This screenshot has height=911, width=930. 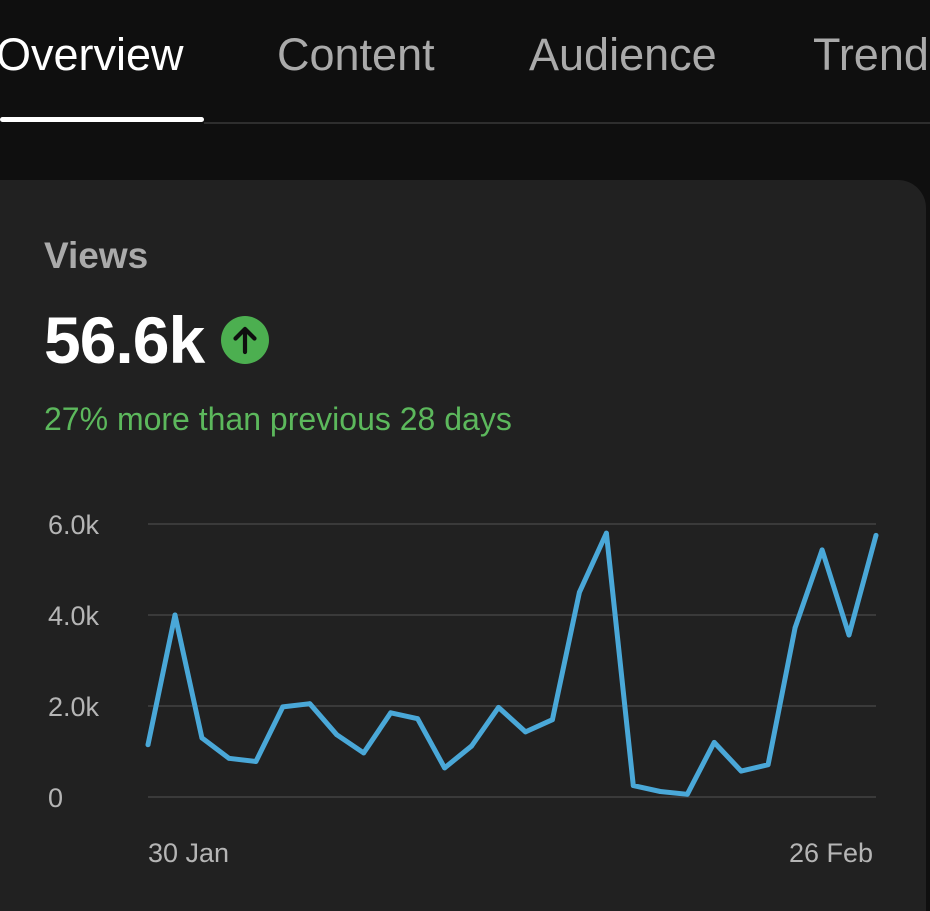 I want to click on y-tick-label: 0, so click(x=55, y=798).